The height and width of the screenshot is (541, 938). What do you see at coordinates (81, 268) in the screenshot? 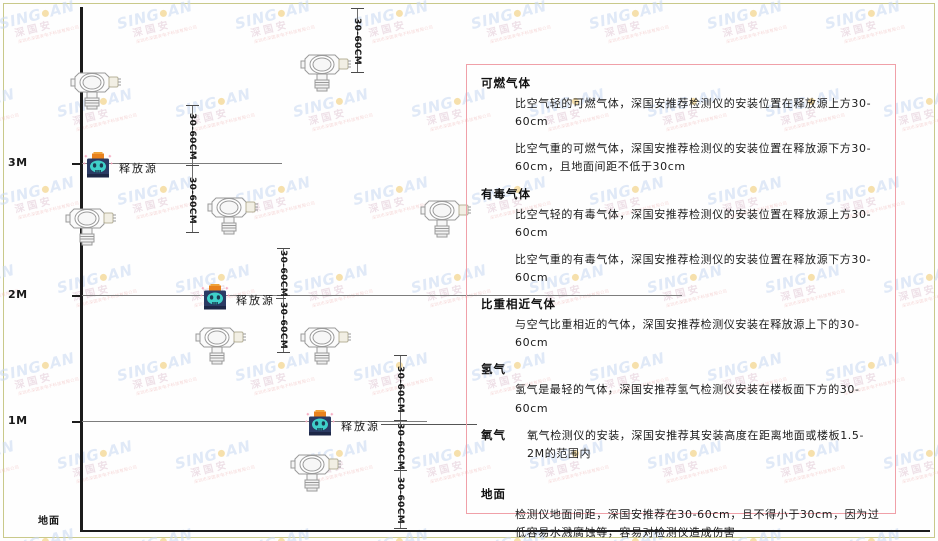
I see `y-axis` at bounding box center [81, 268].